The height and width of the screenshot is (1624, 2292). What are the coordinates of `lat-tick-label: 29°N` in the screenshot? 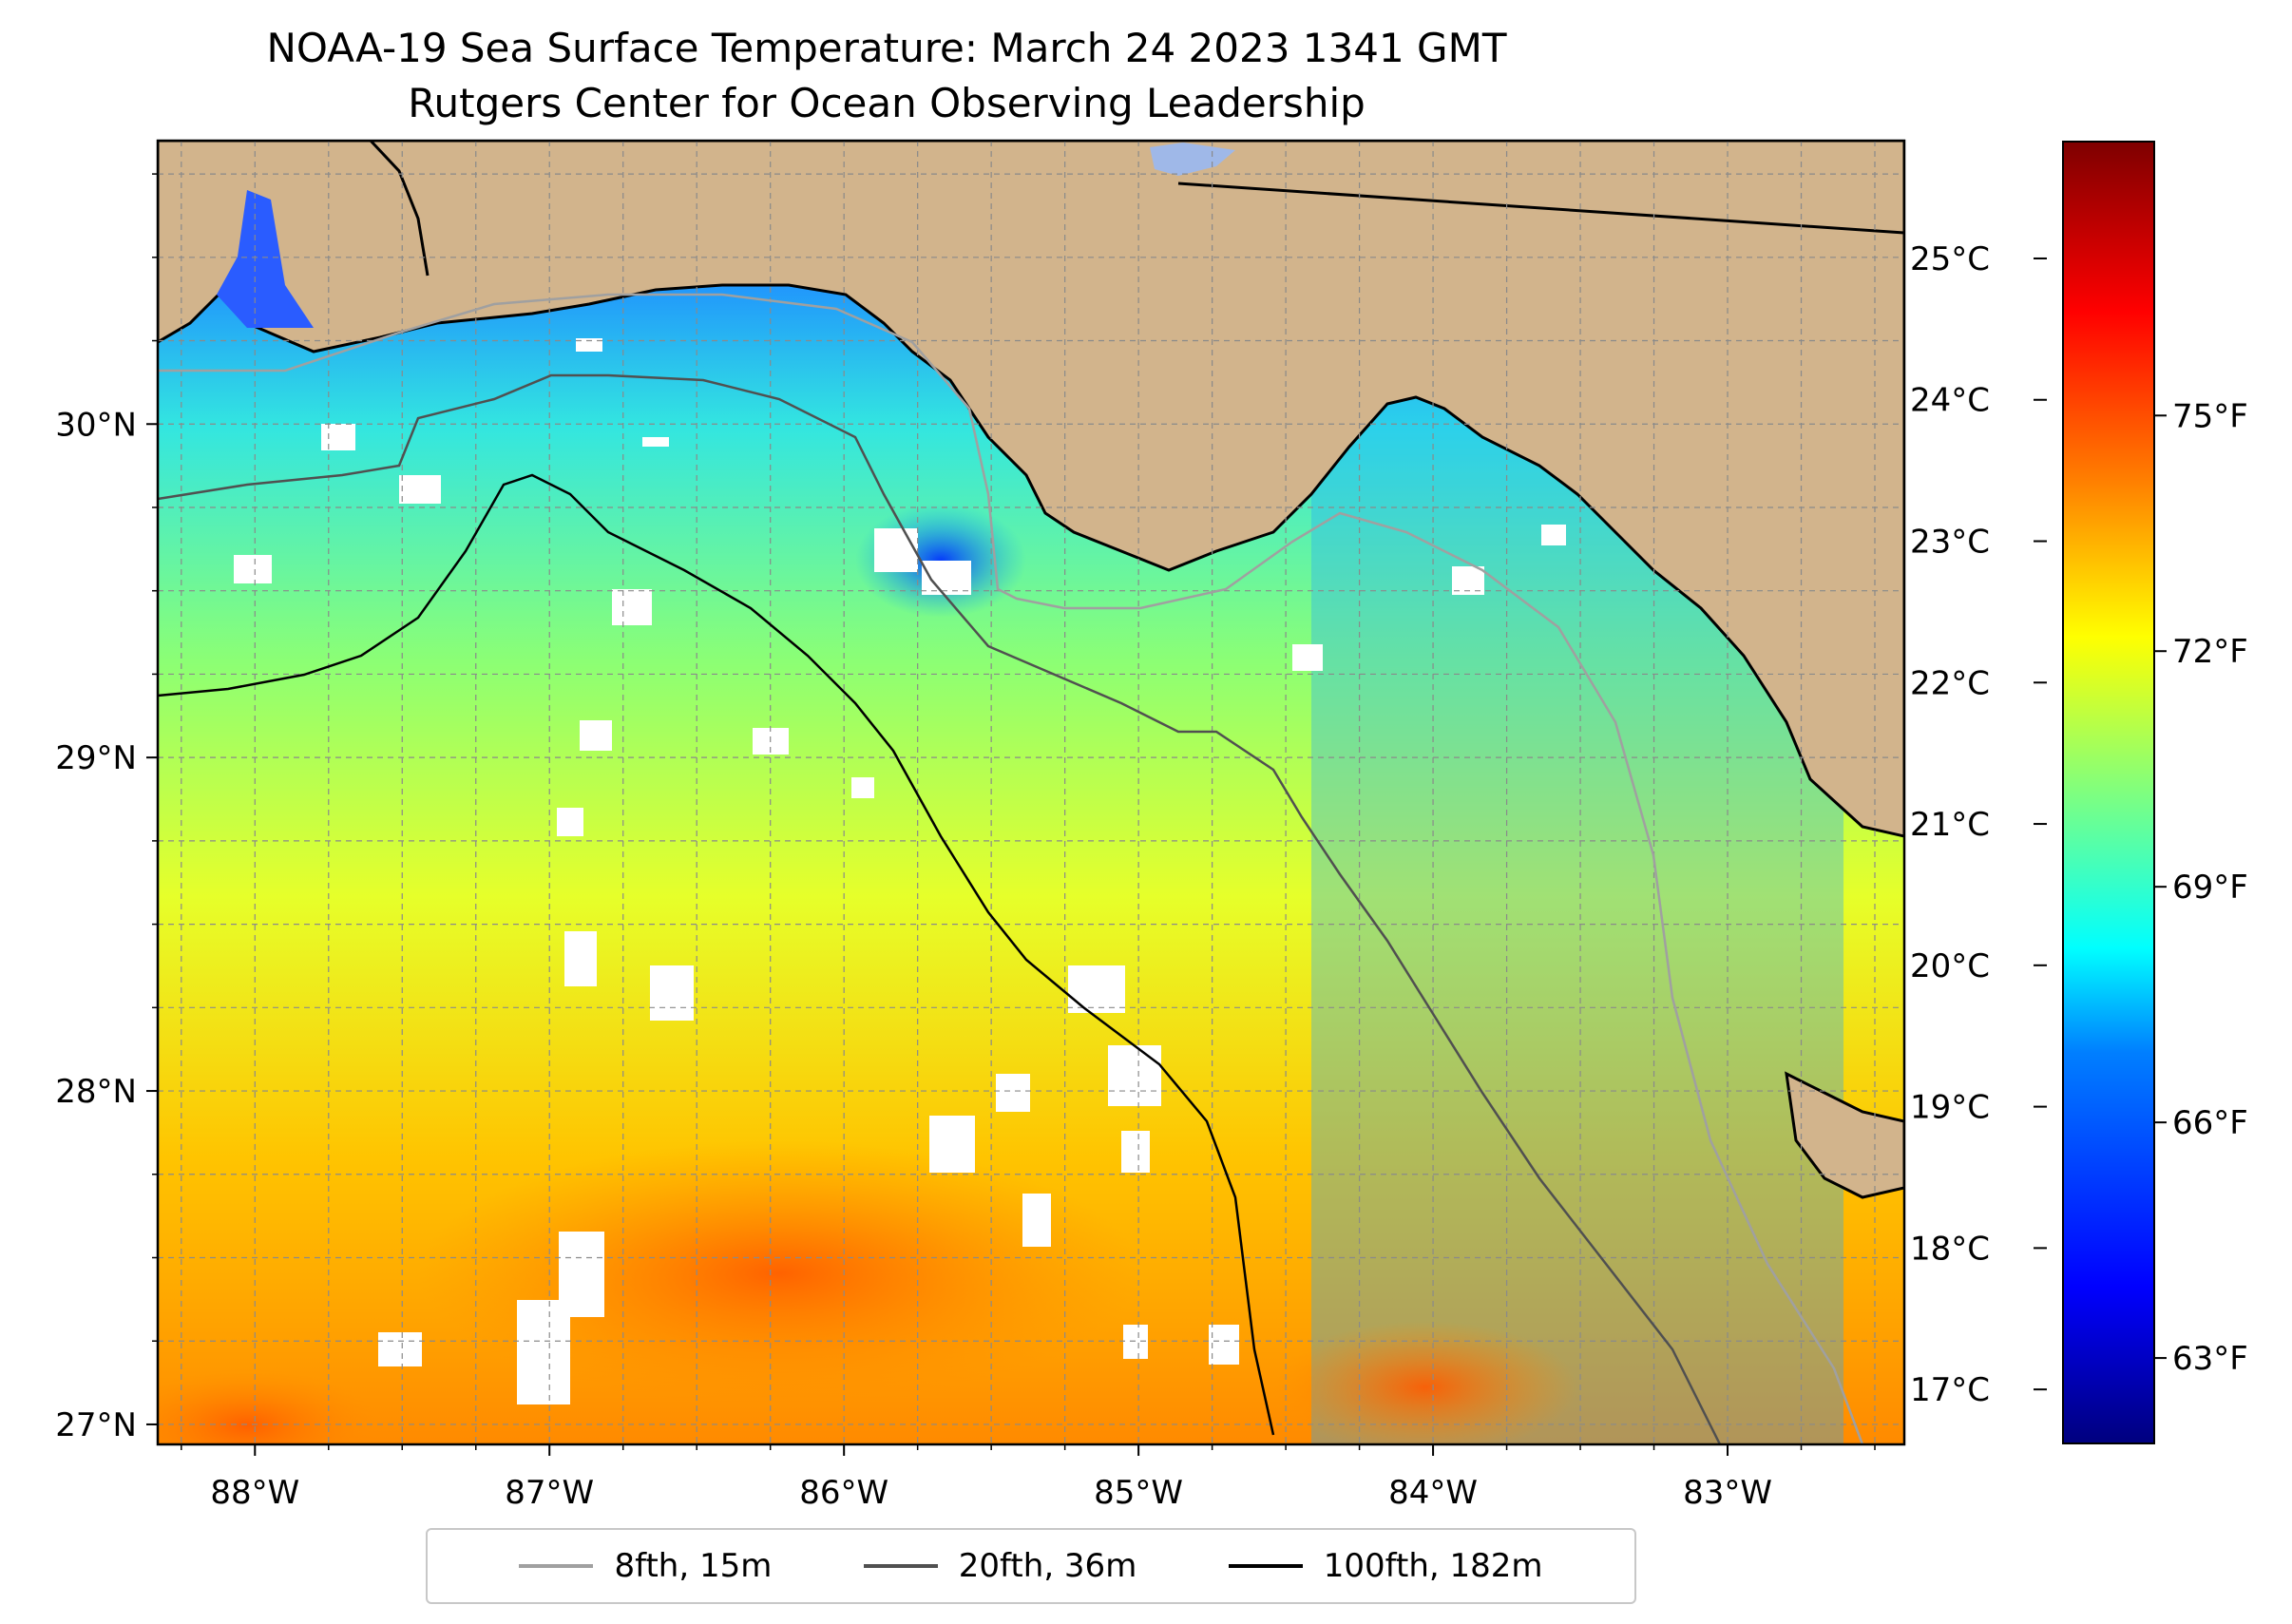 It's located at (96, 758).